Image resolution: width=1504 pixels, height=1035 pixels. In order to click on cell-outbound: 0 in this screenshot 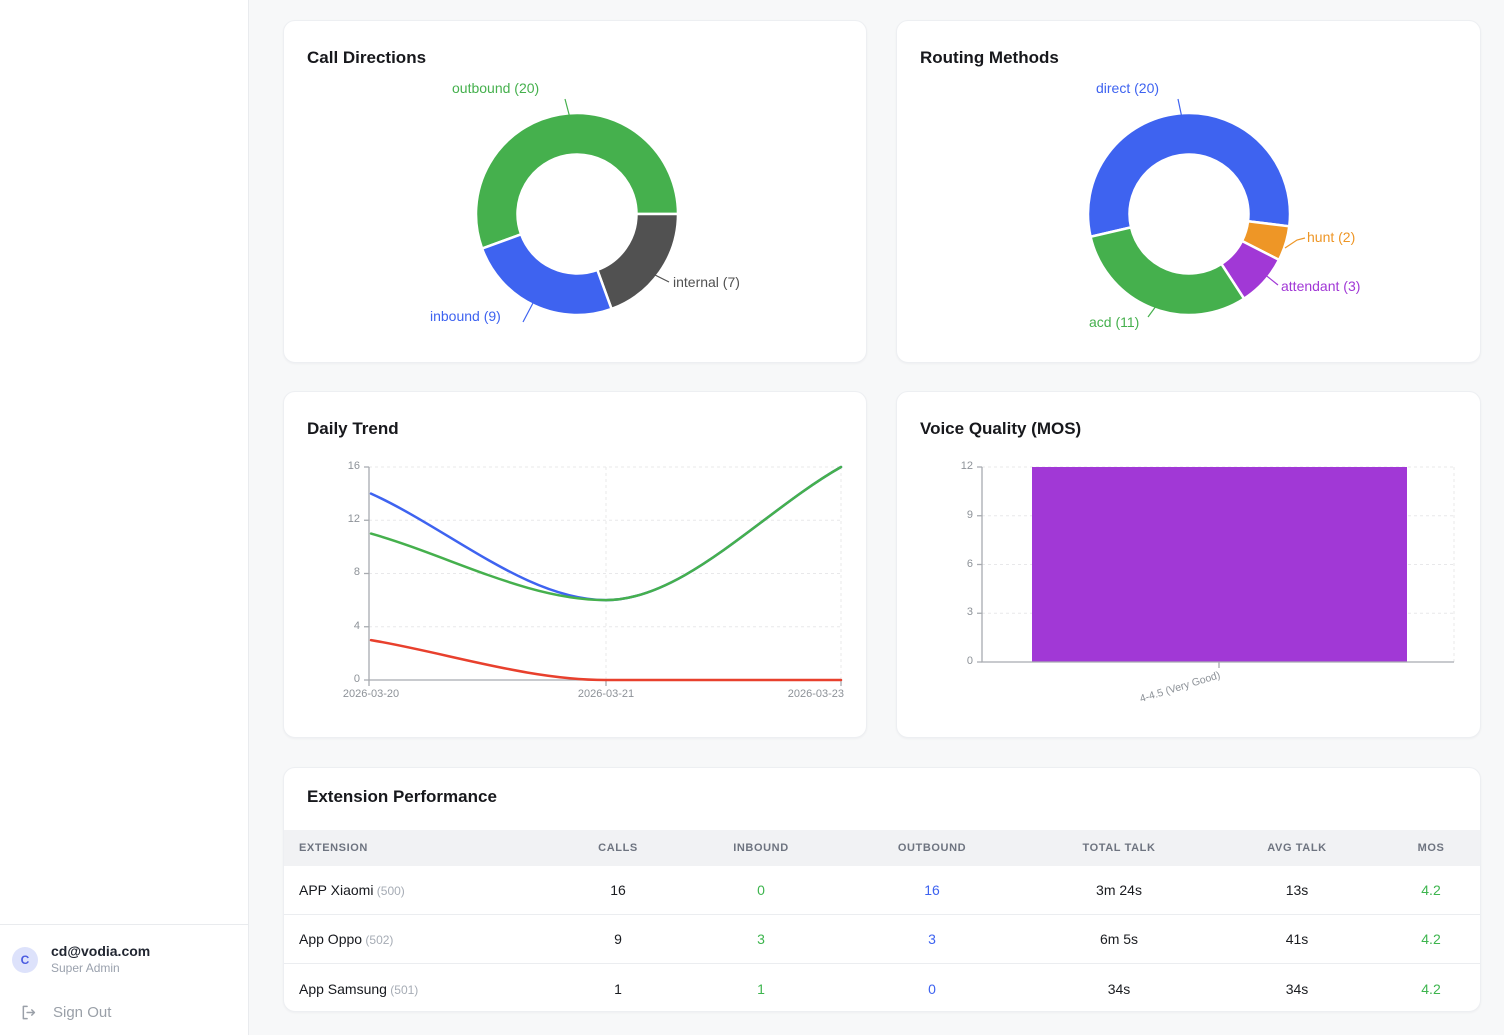, I will do `click(932, 988)`.